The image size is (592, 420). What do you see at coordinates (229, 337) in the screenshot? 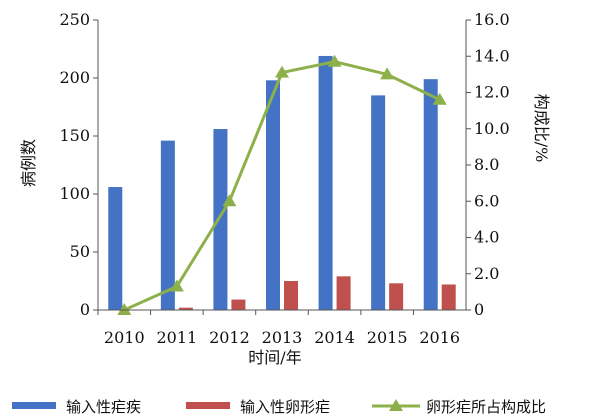
I see `x-tick-label: 2012` at bounding box center [229, 337].